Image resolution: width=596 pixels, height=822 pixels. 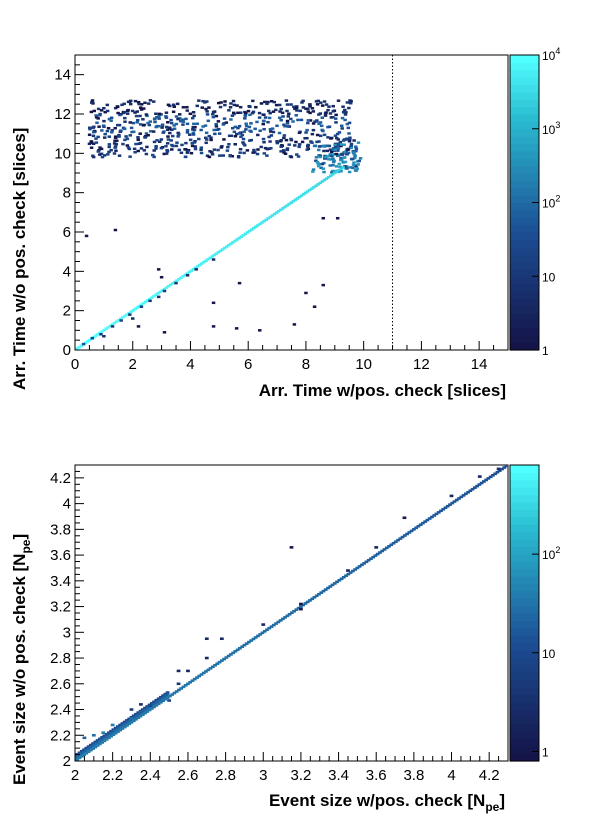 I want to click on y-axis-ticks-top: 0 2 4 6 8 10 12 14, so click(x=69, y=206).